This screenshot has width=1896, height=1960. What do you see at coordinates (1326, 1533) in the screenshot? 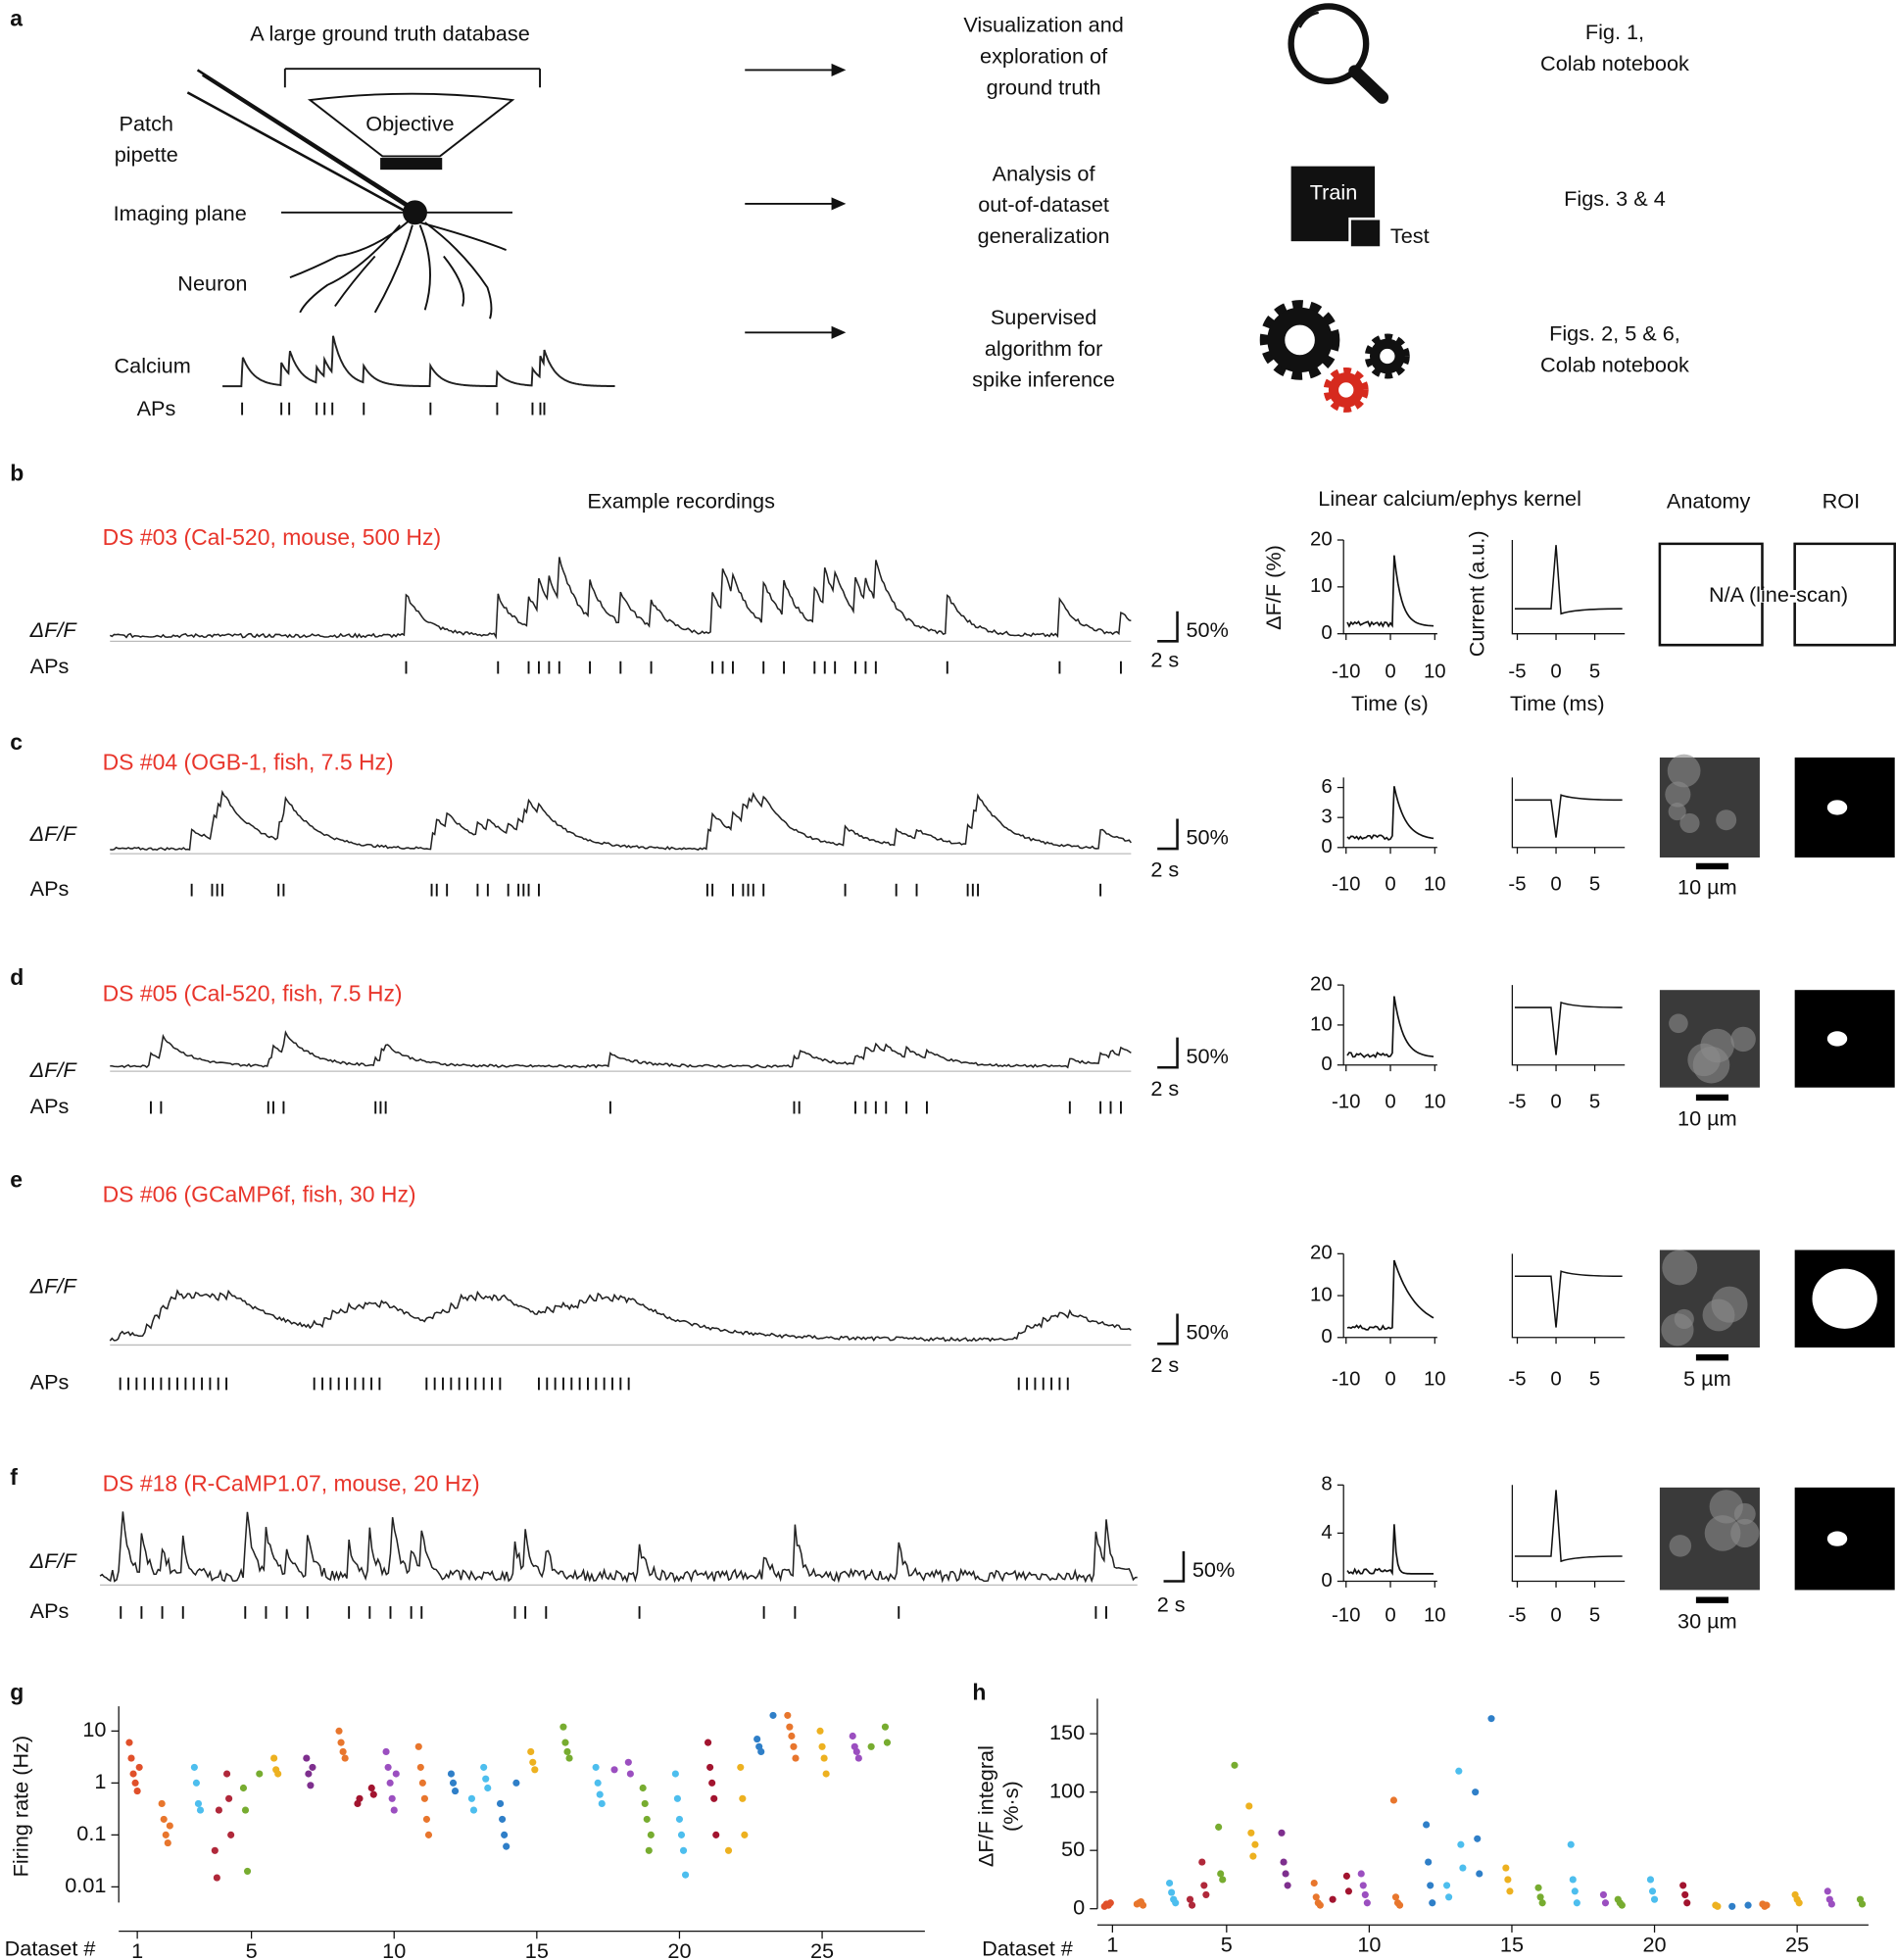
I see `y-tick-label: 4` at bounding box center [1326, 1533].